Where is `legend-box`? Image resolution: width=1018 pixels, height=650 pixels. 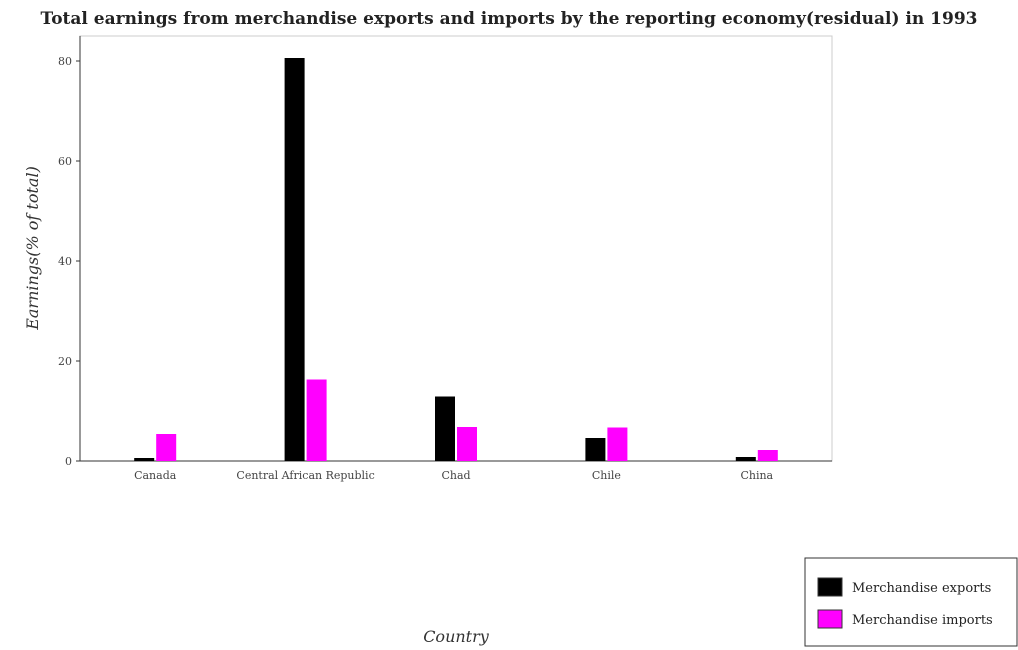 legend-box is located at coordinates (911, 602).